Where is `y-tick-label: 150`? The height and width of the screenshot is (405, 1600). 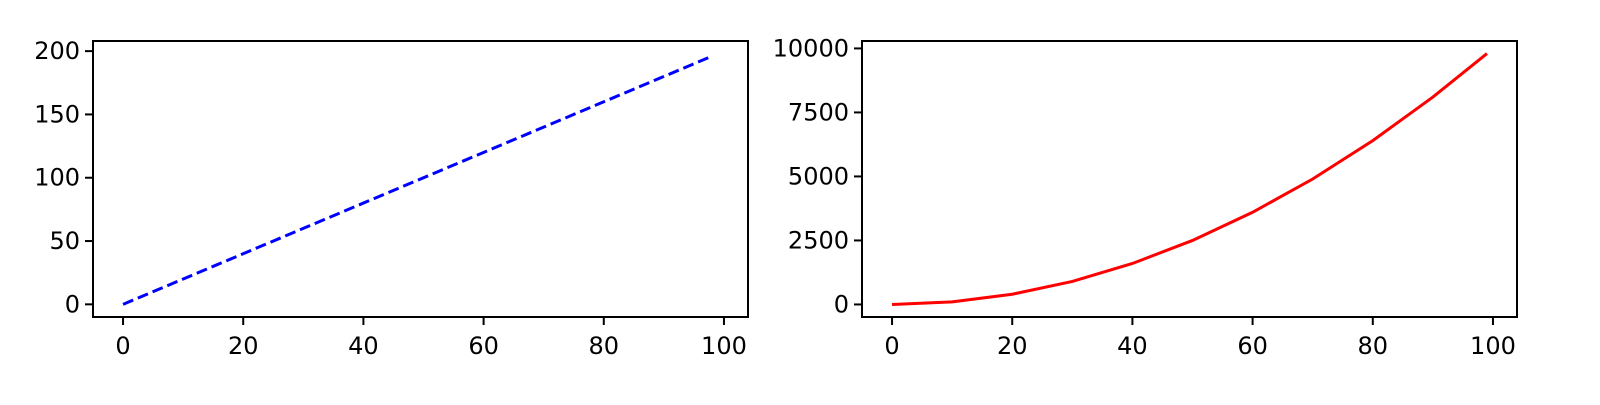 y-tick-label: 150 is located at coordinates (57, 114).